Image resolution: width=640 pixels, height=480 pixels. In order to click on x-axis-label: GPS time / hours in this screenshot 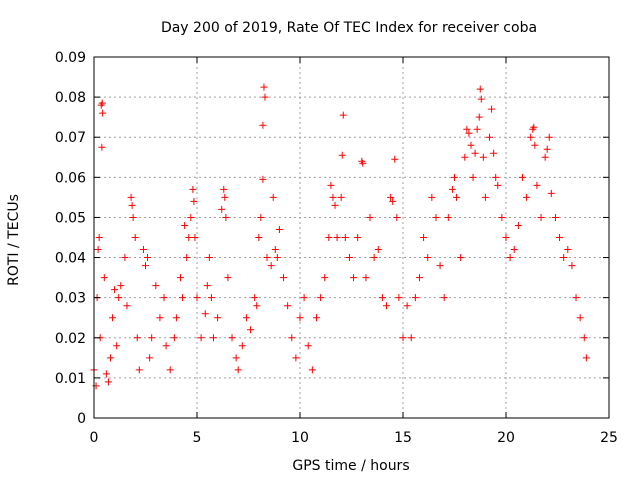, I will do `click(350, 466)`.